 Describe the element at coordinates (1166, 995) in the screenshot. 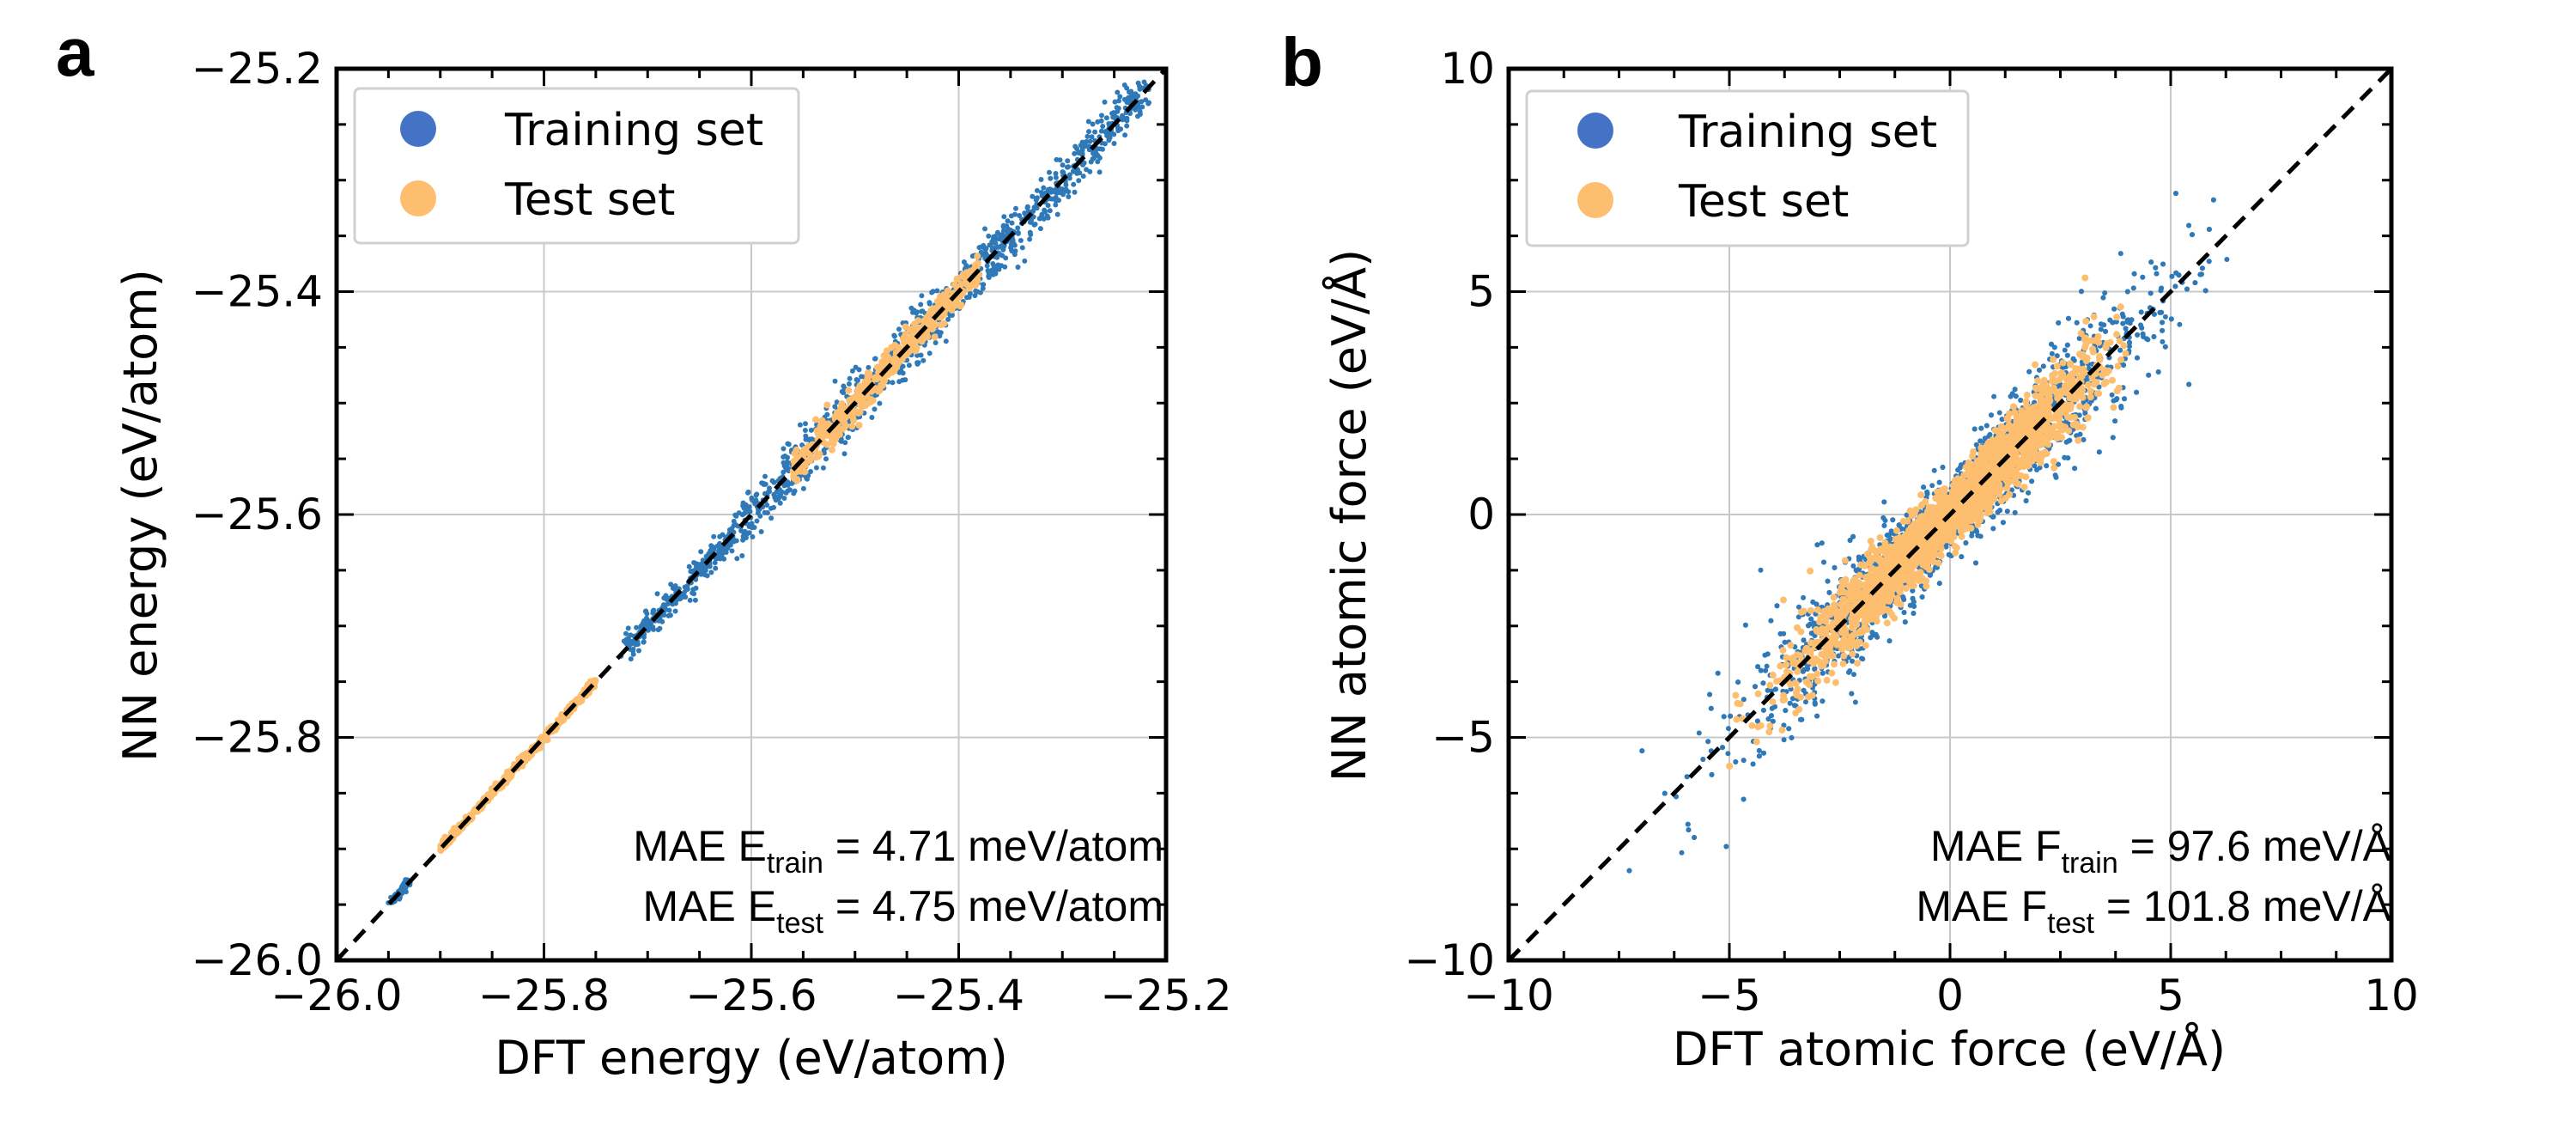

I see `x-tick-label: −25.2` at that location.